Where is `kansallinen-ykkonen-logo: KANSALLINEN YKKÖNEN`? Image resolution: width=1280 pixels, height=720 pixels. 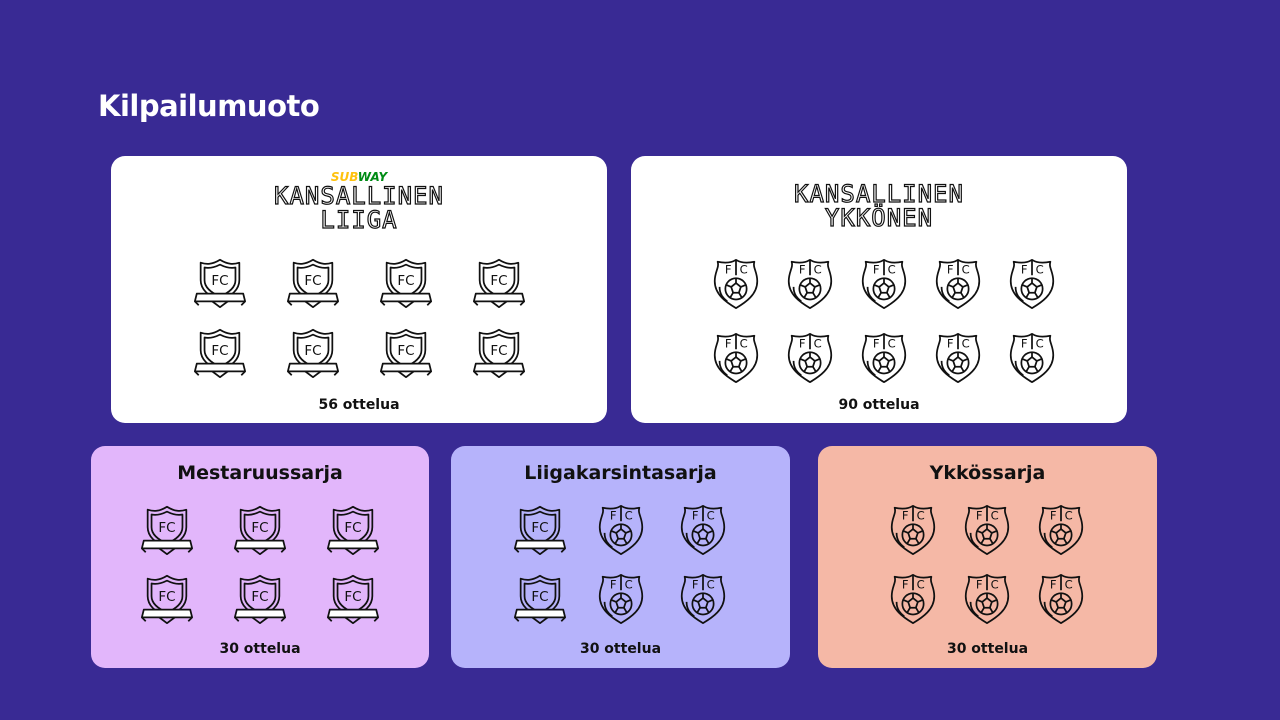
kansallinen-ykkonen-logo: KANSALLINEN YKKÖNEN is located at coordinates (879, 206).